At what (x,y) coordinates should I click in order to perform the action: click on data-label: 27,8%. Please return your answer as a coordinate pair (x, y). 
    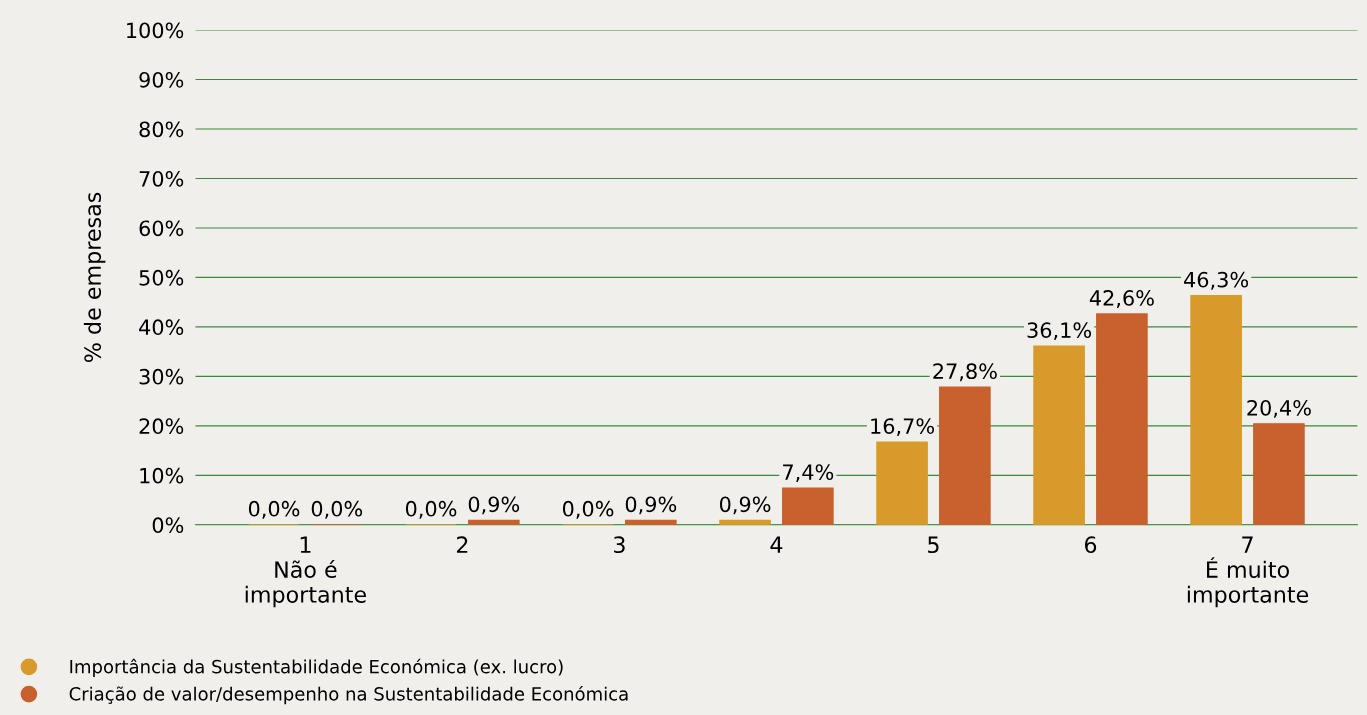
    Looking at the image, I should click on (965, 372).